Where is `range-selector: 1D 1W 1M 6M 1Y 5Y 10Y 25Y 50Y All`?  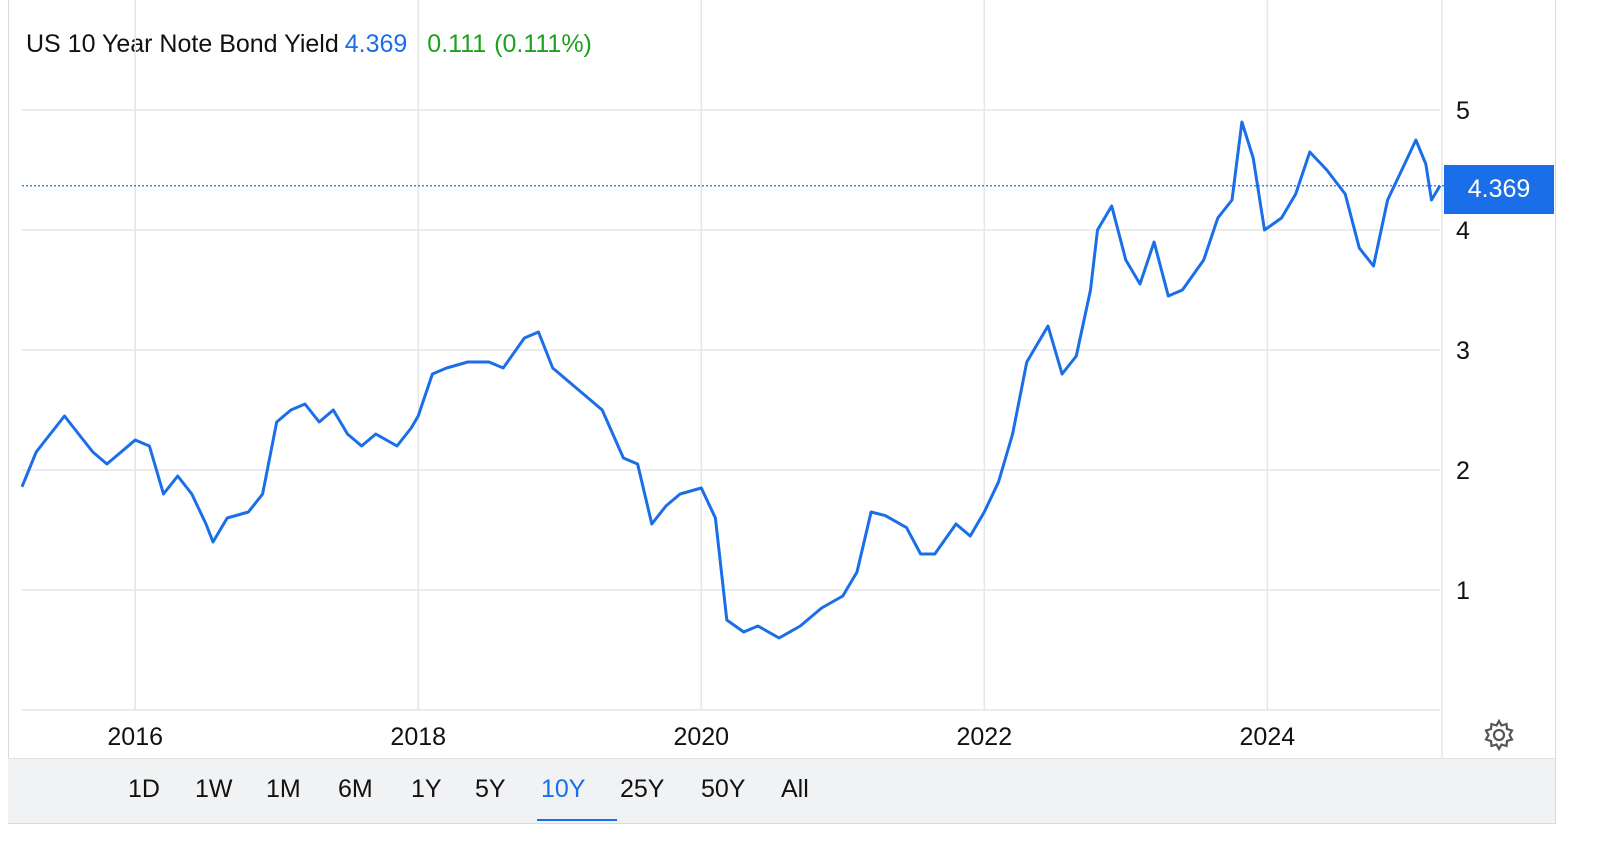
range-selector: 1D 1W 1M 6M 1Y 5Y 10Y 25Y 50Y All is located at coordinates (781, 790).